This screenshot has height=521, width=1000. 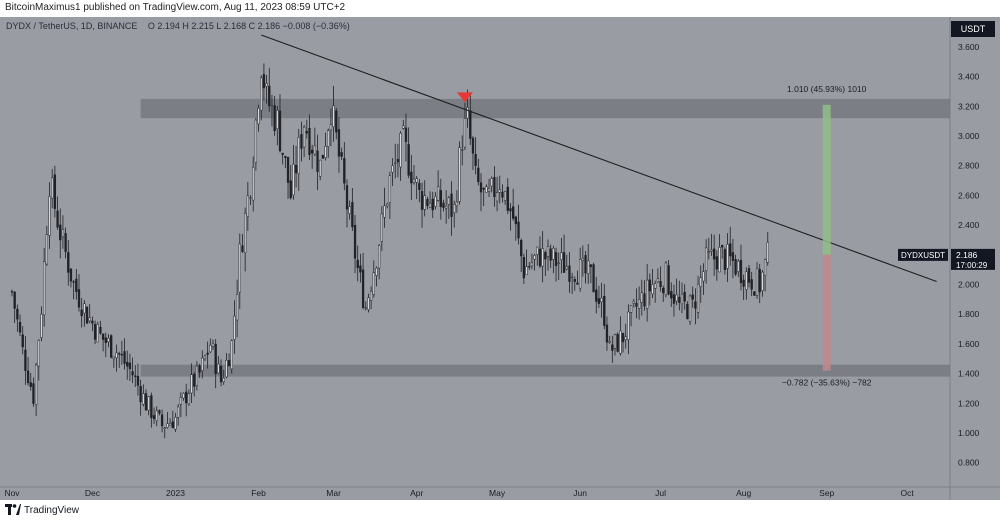 I want to click on y-tick-label: 1.200, so click(x=969, y=403).